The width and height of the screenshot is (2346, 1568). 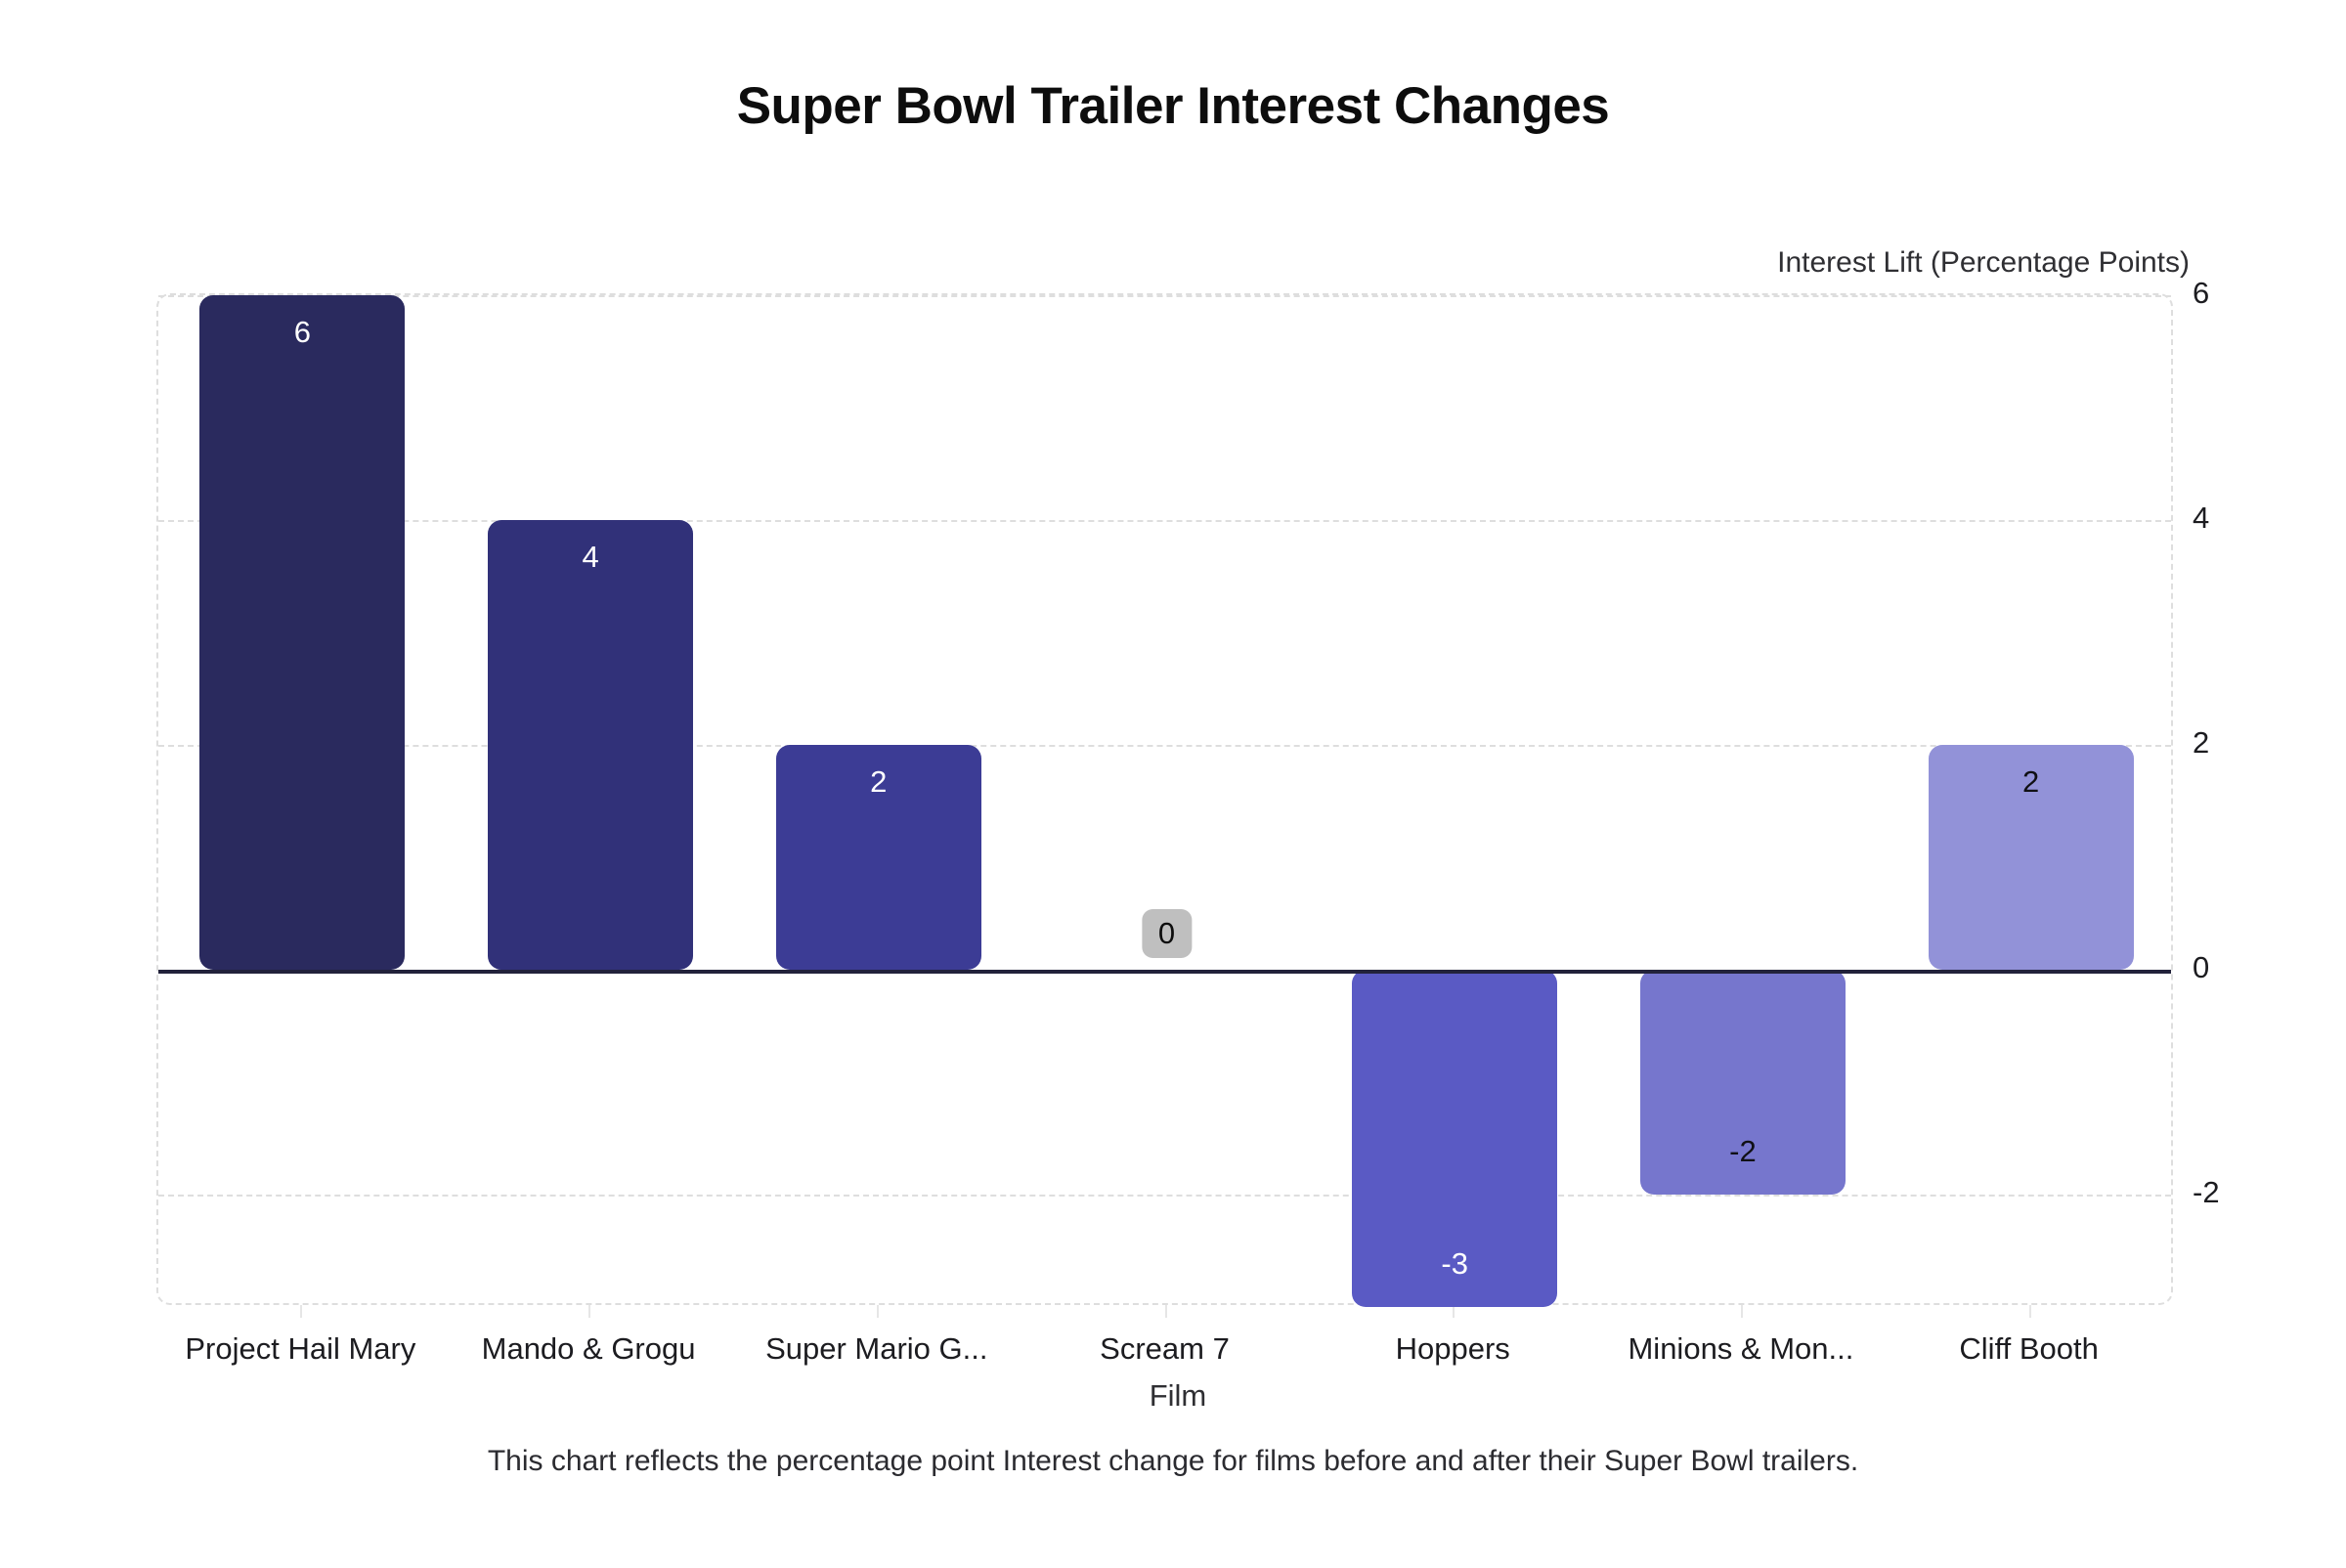 What do you see at coordinates (1743, 1151) in the screenshot?
I see `bar-value-label: -2` at bounding box center [1743, 1151].